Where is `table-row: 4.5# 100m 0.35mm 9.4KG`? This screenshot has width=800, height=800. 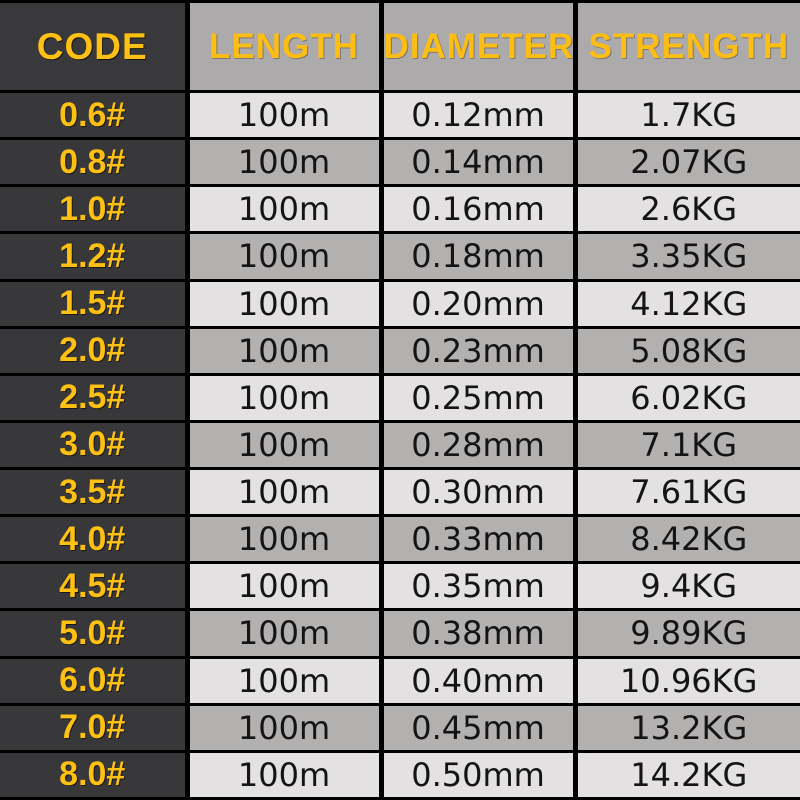 table-row: 4.5# 100m 0.35mm 9.4KG is located at coordinates (400, 586).